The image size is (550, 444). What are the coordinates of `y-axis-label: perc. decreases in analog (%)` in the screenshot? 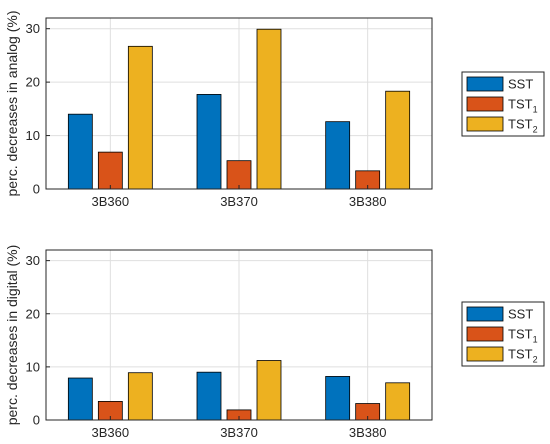 It's located at (12, 104).